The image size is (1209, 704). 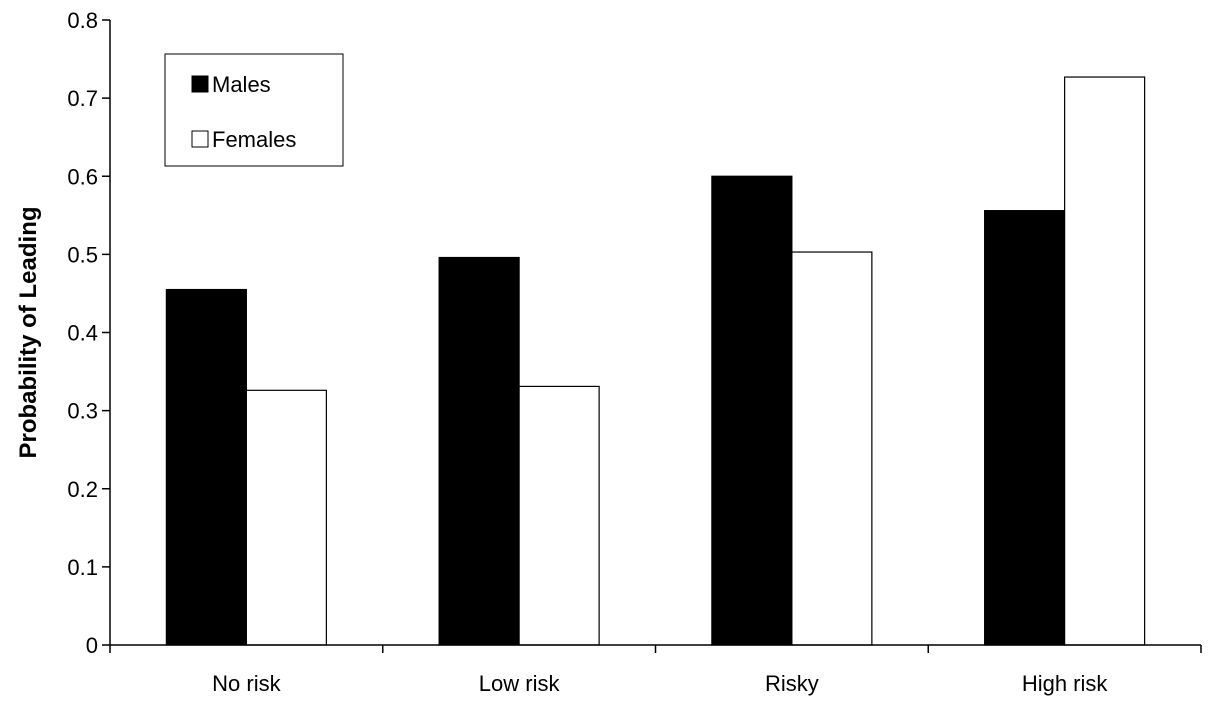 What do you see at coordinates (206, 467) in the screenshot?
I see `bar-males-no-risk` at bounding box center [206, 467].